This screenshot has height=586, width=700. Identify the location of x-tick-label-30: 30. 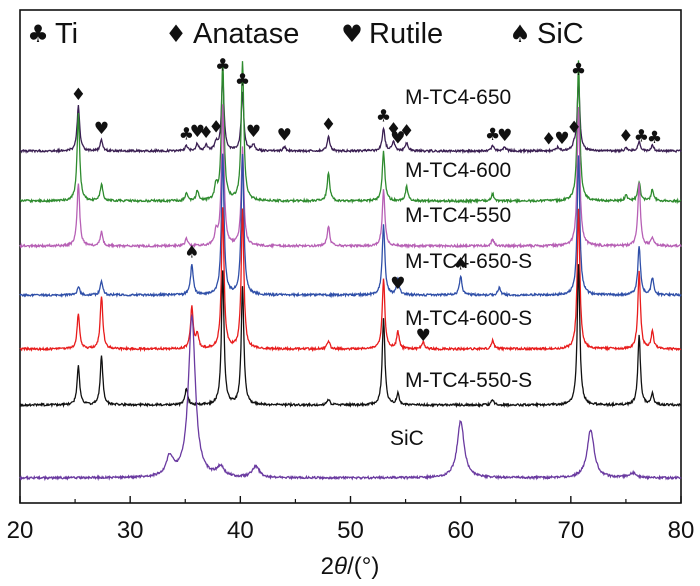
(130, 530).